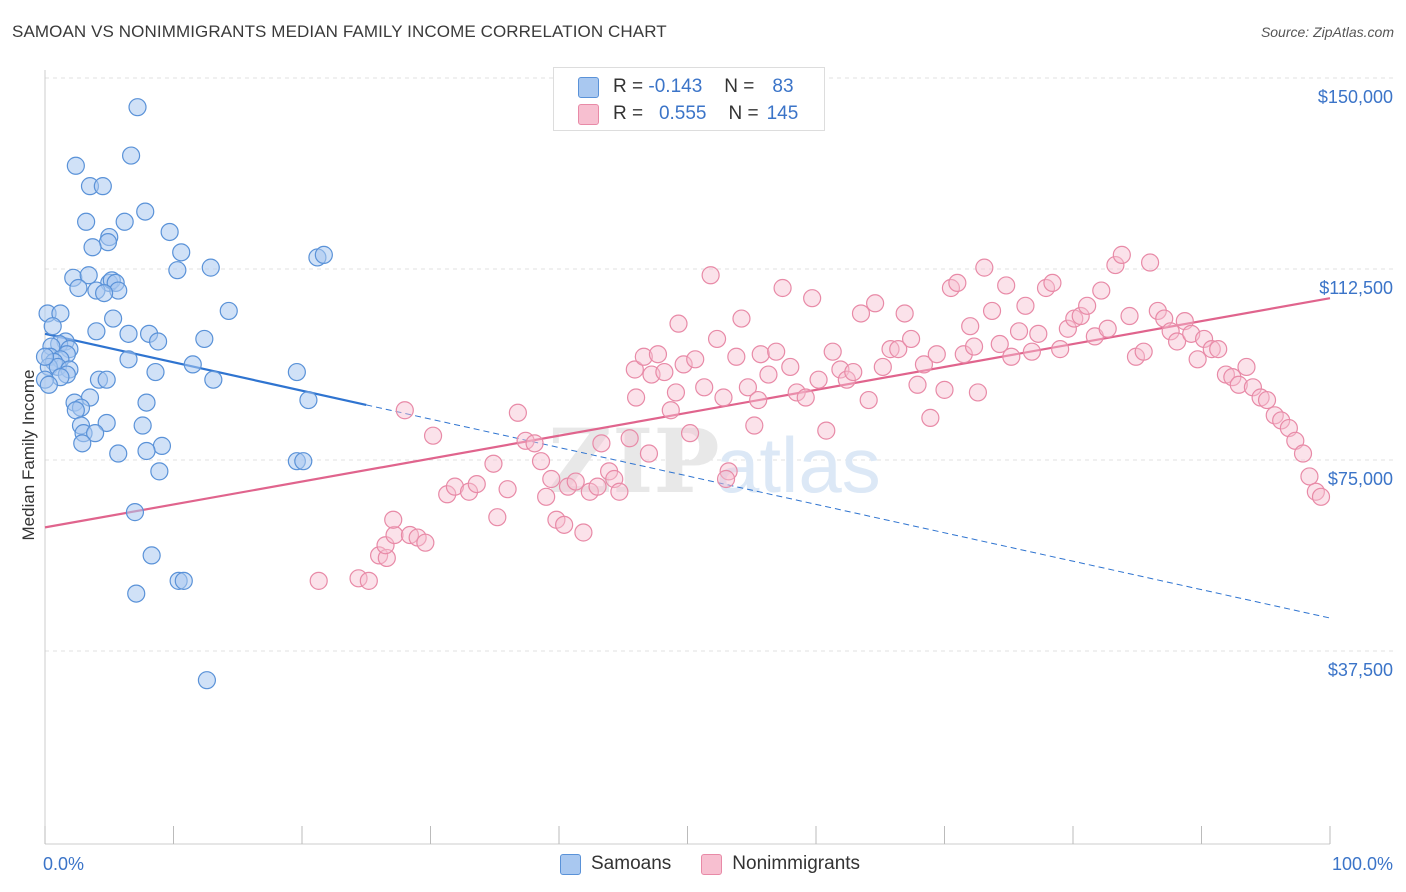 This screenshot has width=1406, height=892. What do you see at coordinates (739, 86) in the screenshot?
I see `samoan-n-label: N =` at bounding box center [739, 86].